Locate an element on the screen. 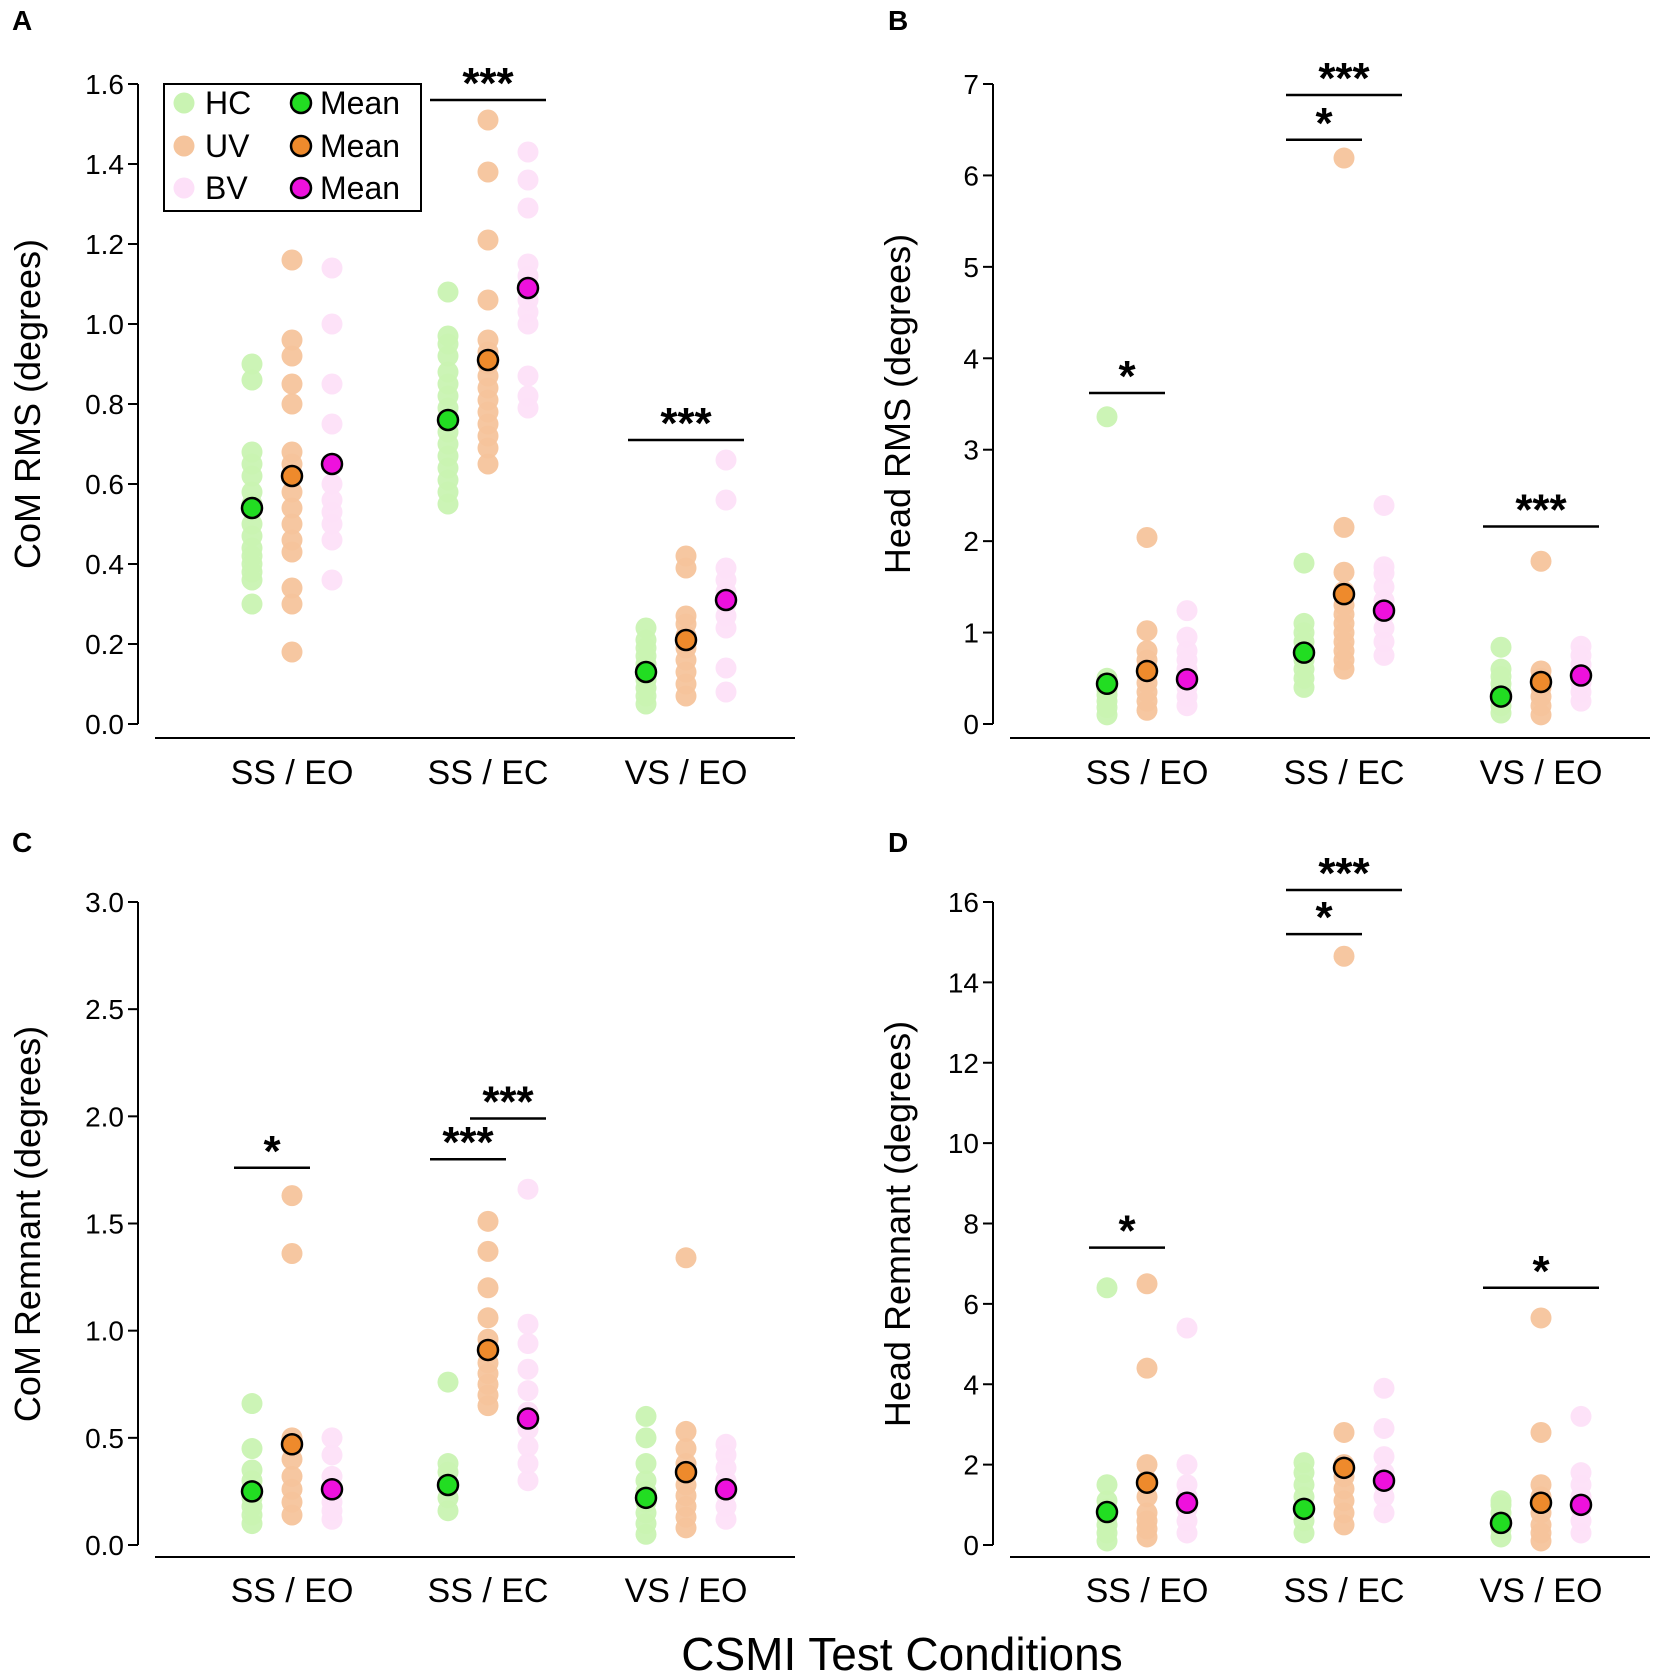  y-tick-label: 1.6 is located at coordinates (104, 84).